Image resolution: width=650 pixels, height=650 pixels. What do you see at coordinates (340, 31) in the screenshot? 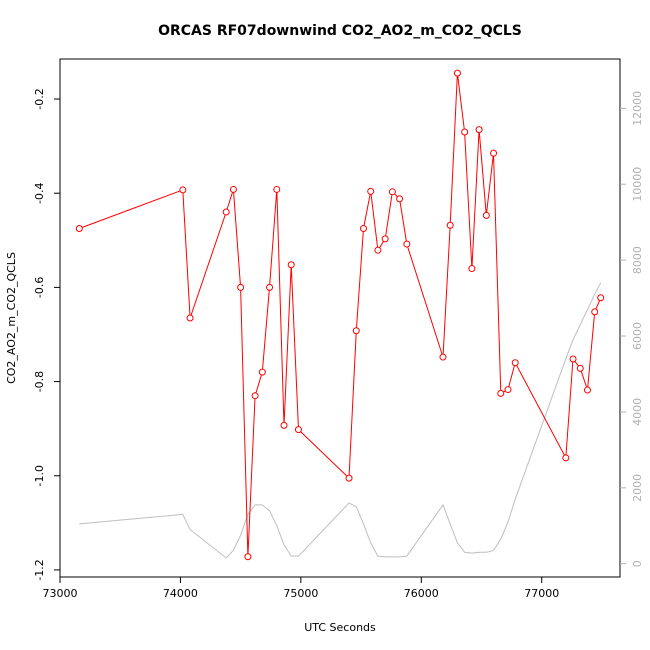
I see `chart-title: ORCAS RF07downwind CO2_AO2_m_CO2_QCLS` at bounding box center [340, 31].